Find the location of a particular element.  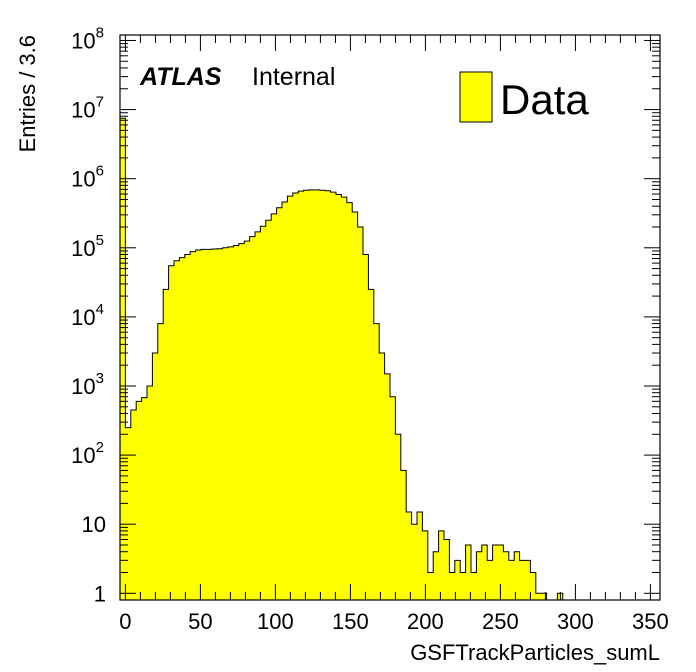

x-tick-label: 200 is located at coordinates (425, 621).